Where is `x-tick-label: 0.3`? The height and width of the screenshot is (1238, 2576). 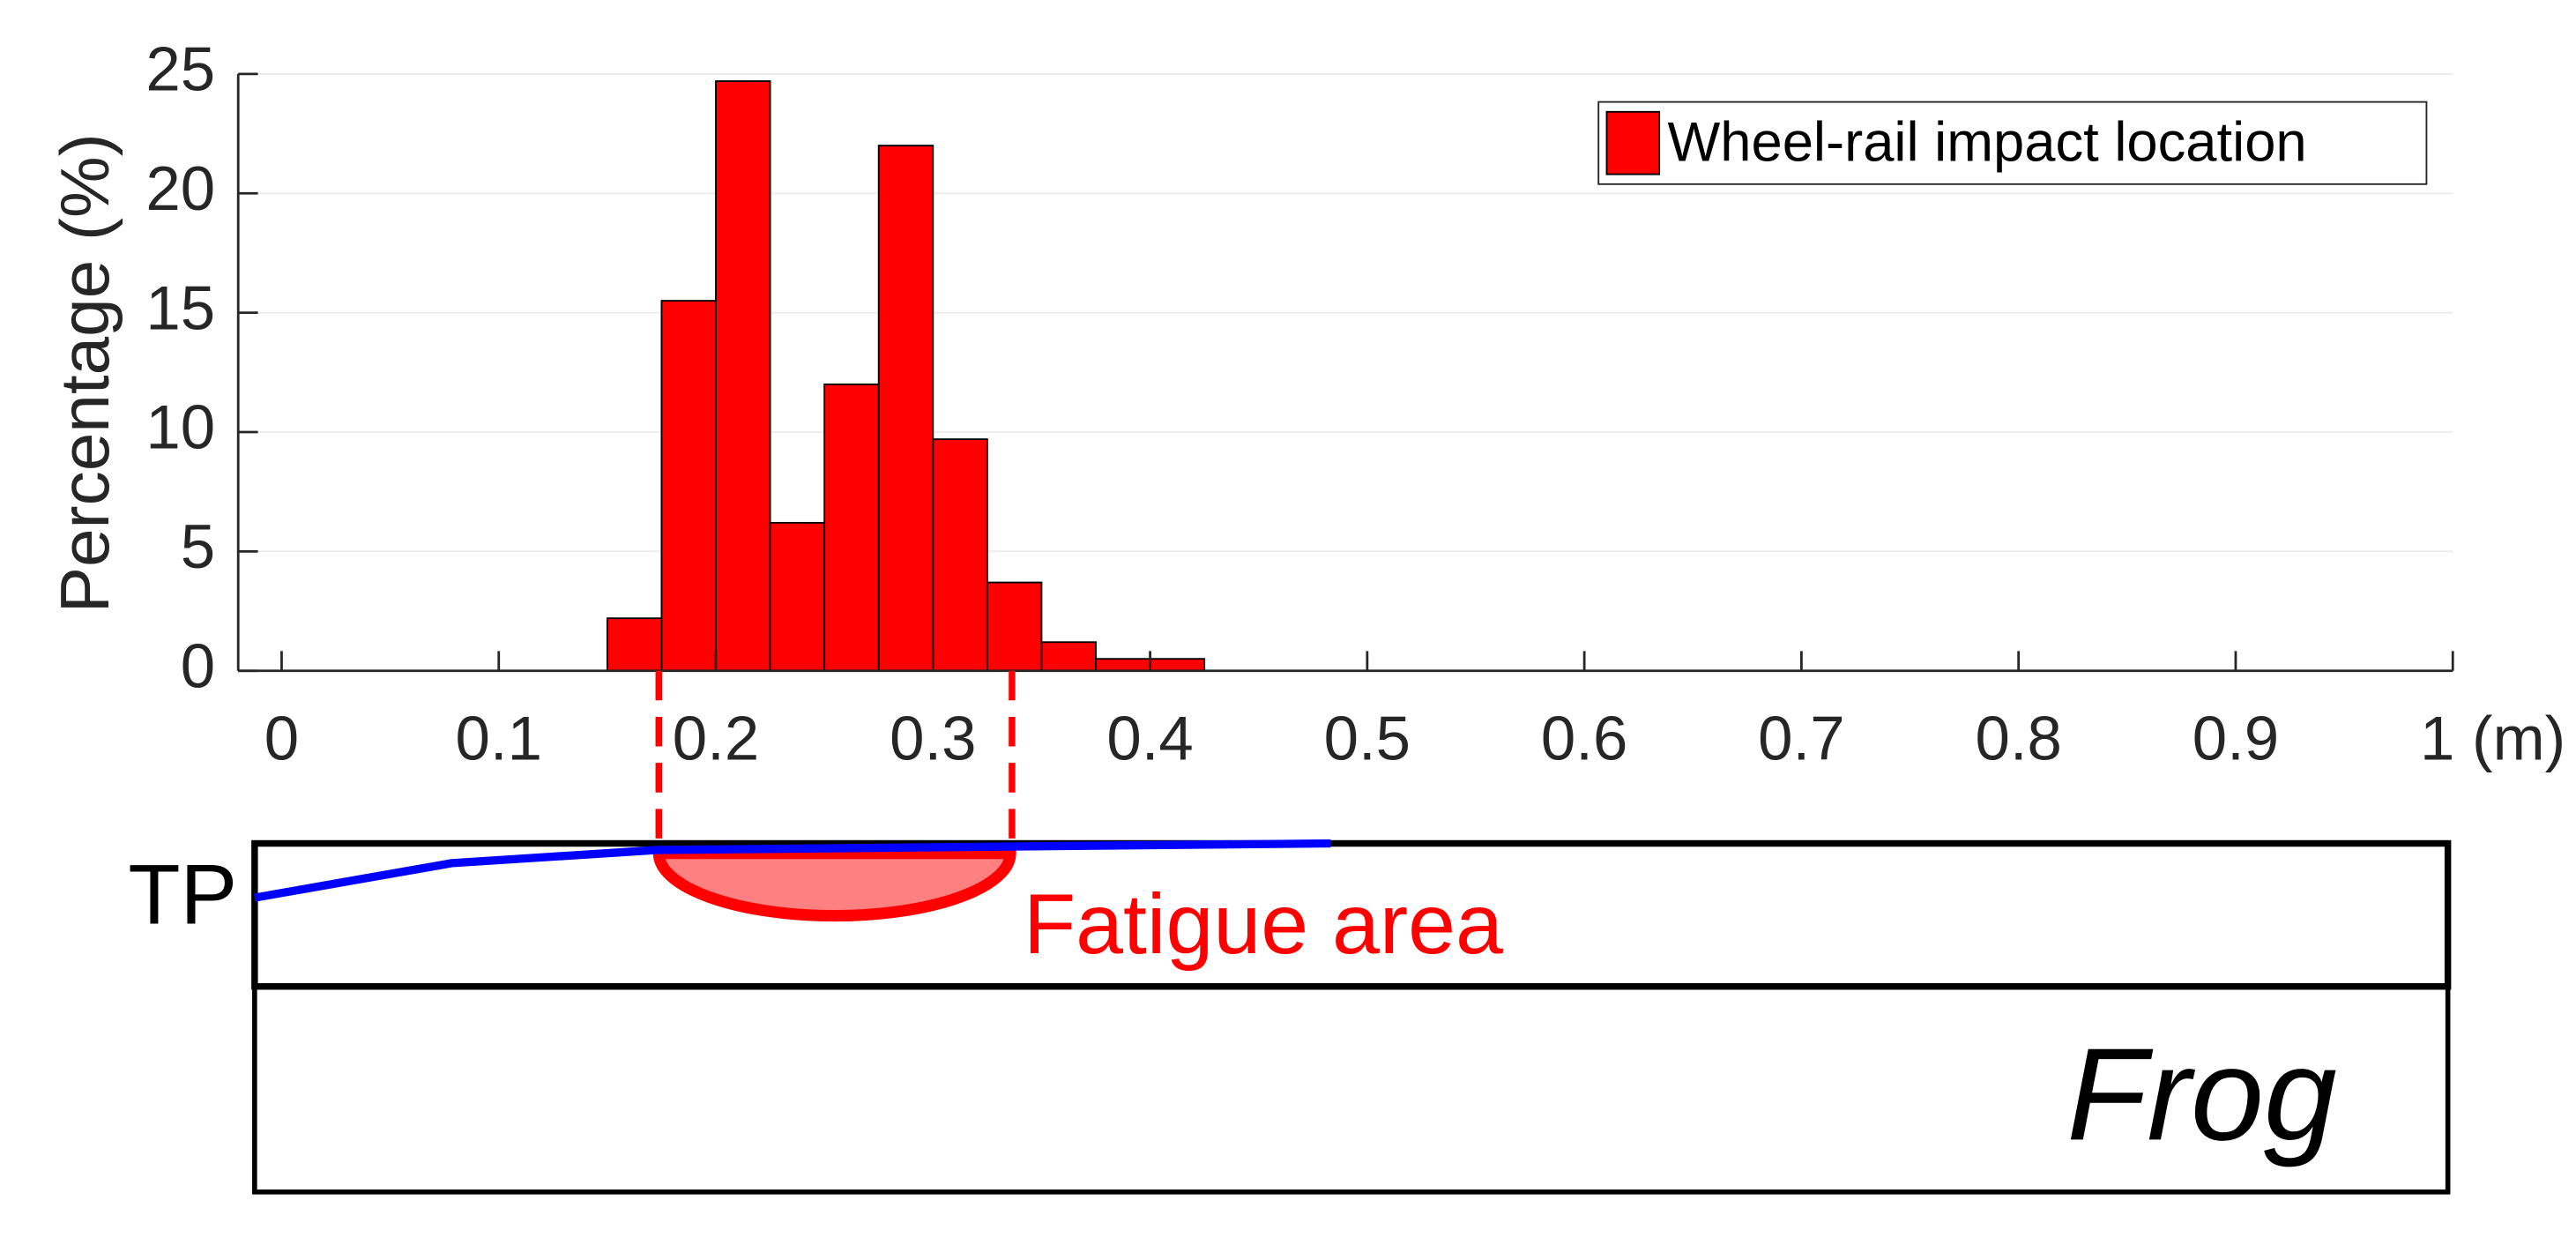 x-tick-label: 0.3 is located at coordinates (933, 738).